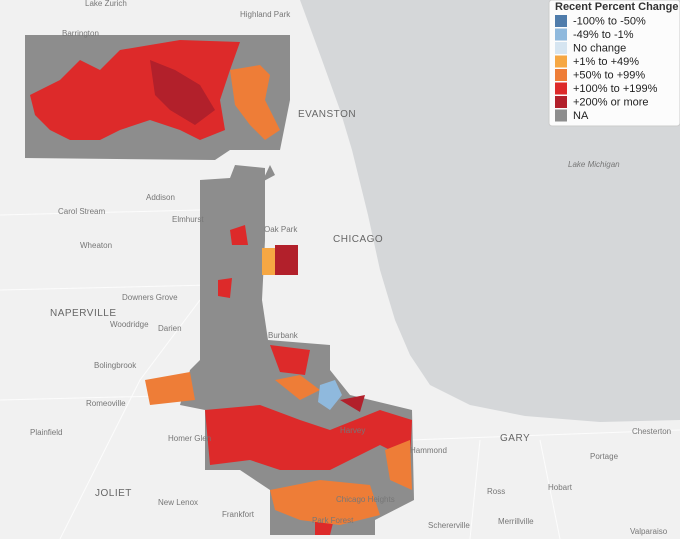 This screenshot has width=680, height=539. Describe the element at coordinates (615, 89) in the screenshot. I see `legend-label: +100% to +199%` at that location.